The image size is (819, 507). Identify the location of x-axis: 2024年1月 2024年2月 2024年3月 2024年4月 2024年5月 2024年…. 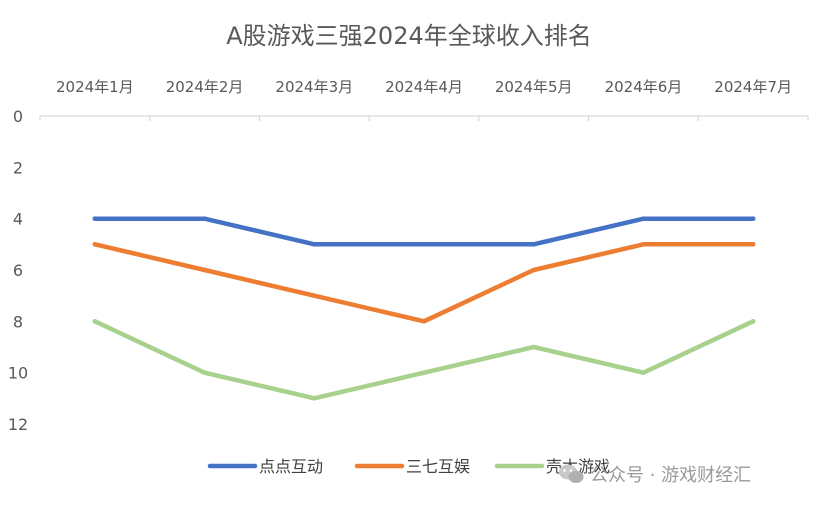
(424, 99).